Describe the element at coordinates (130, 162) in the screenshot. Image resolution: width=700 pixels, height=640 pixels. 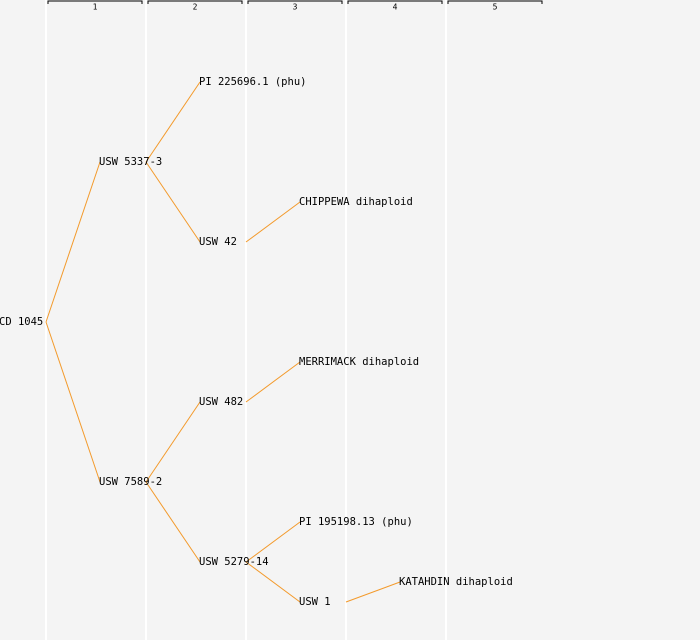
I see `node-label: USW 5337-3` at that location.